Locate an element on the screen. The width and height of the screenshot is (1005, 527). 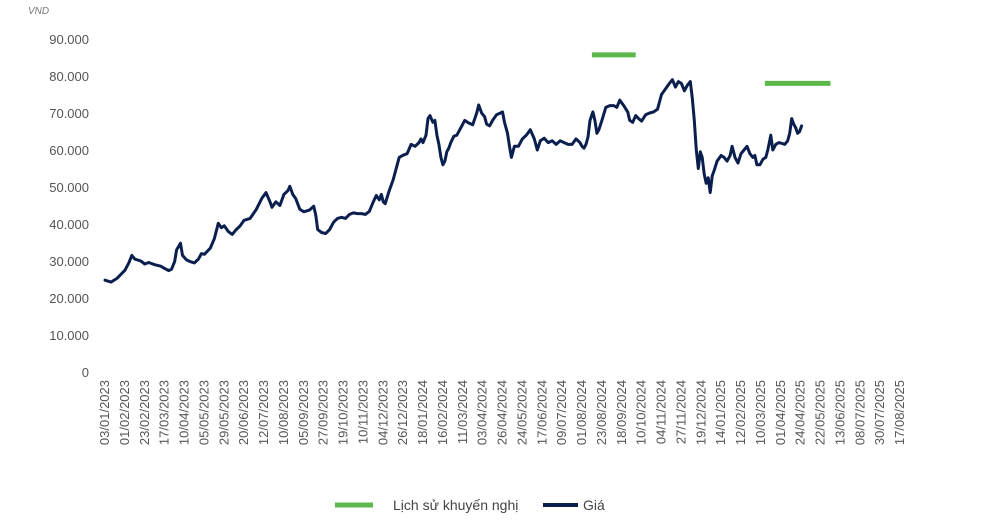
x-tick-label: 24/04/2025 is located at coordinates (800, 412).